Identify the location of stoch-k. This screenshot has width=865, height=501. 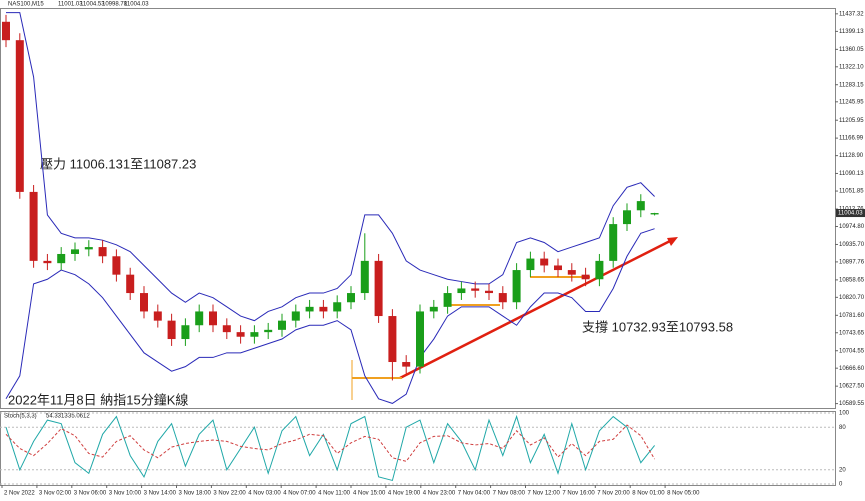
(330, 448).